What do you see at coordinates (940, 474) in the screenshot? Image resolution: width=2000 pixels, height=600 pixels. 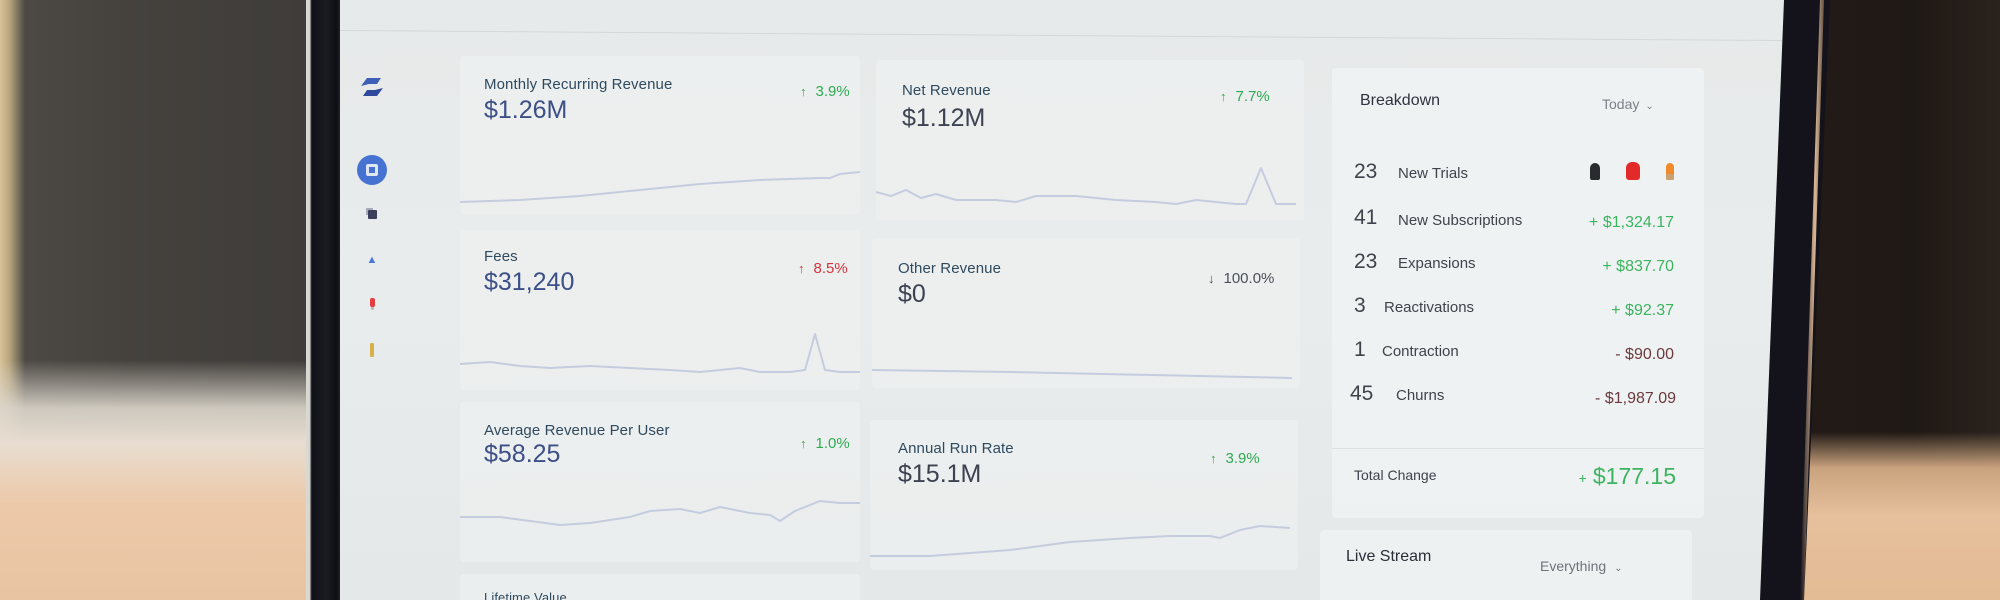 I see `metric-value: $15.1M` at bounding box center [940, 474].